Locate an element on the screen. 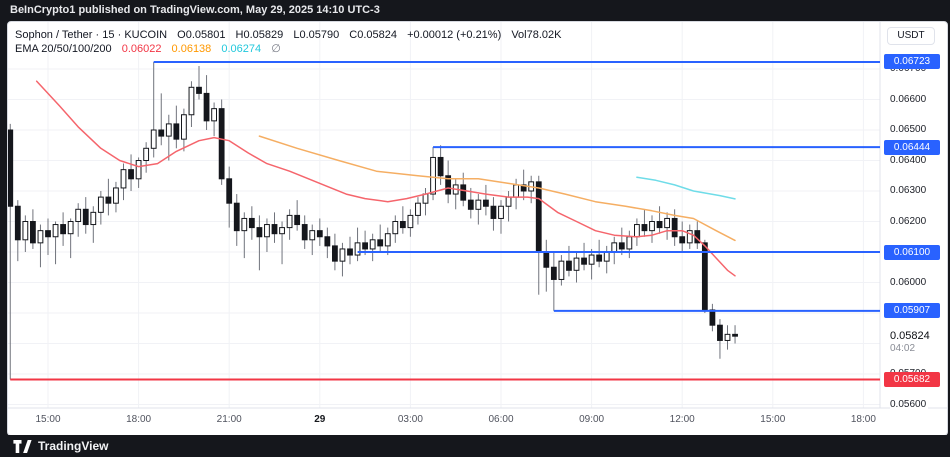 The height and width of the screenshot is (457, 950). exchange-label: KUCOIN is located at coordinates (146, 35).